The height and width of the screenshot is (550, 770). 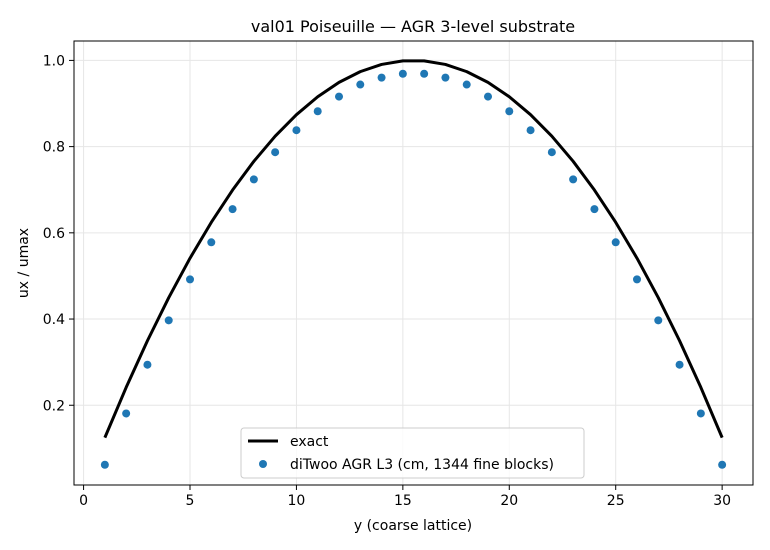 I want to click on legend-ditwoo-label: diTwoo AGR L3 (cm, 1344 fine blocks), so click(x=422, y=465).